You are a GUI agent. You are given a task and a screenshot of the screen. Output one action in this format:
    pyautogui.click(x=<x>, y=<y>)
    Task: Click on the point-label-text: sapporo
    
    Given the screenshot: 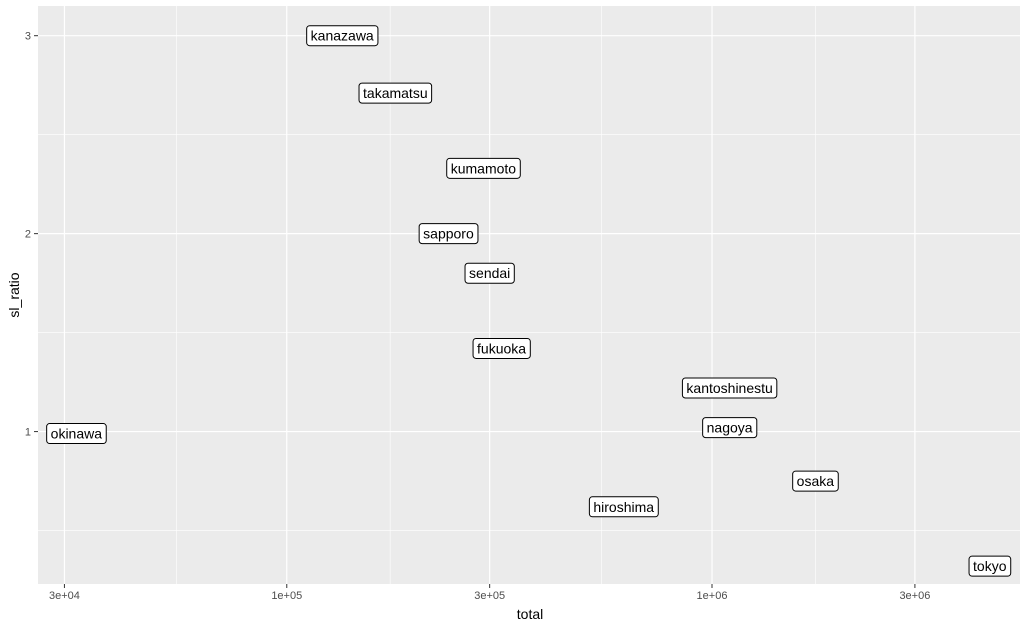 What is the action you would take?
    pyautogui.click(x=448, y=234)
    